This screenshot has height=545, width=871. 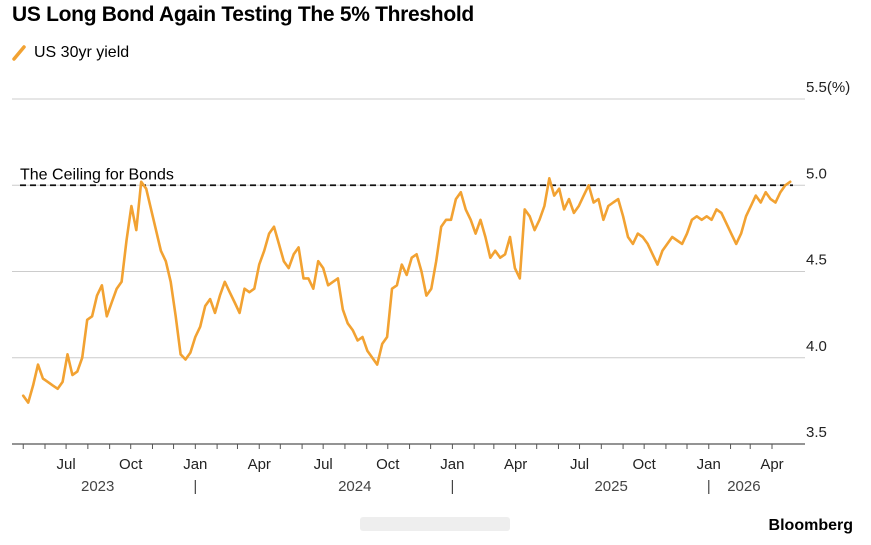 I want to click on x-year-label: 2025, so click(x=610, y=486).